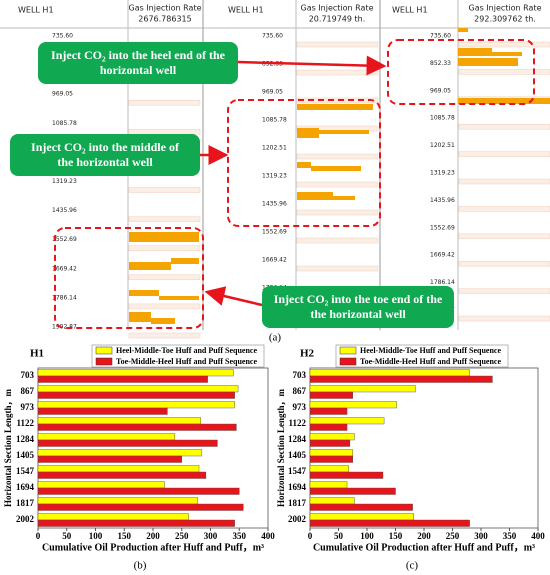  I want to click on chart-title: H2, so click(307, 354).